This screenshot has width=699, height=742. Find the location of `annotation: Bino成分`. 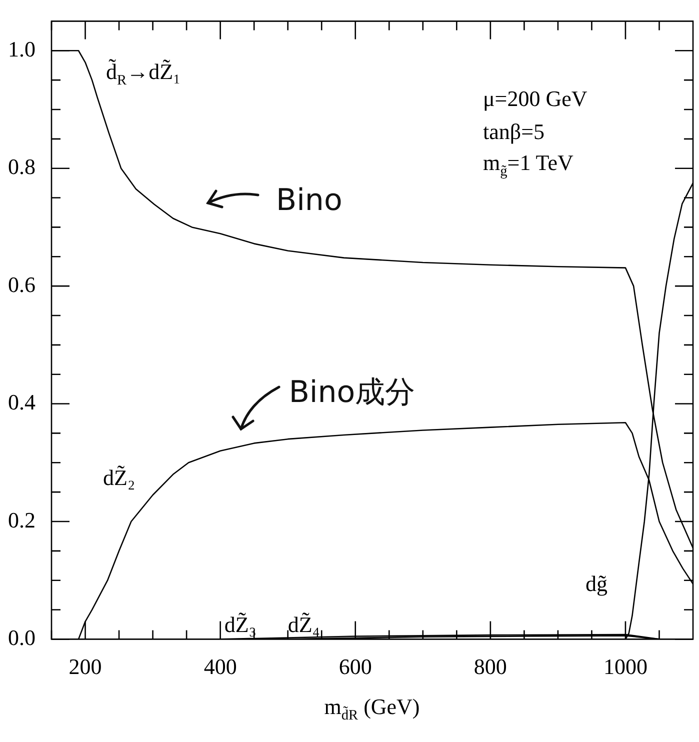

annotation: Bino成分 is located at coordinates (352, 393).